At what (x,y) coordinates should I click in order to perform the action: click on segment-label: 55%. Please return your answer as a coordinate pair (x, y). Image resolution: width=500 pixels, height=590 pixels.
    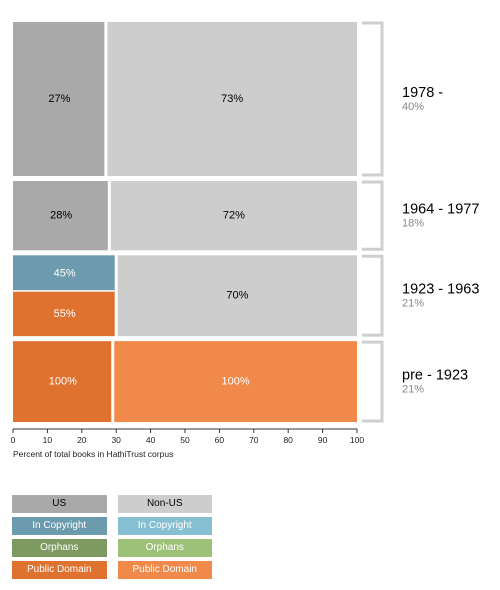
    Looking at the image, I should click on (65, 314).